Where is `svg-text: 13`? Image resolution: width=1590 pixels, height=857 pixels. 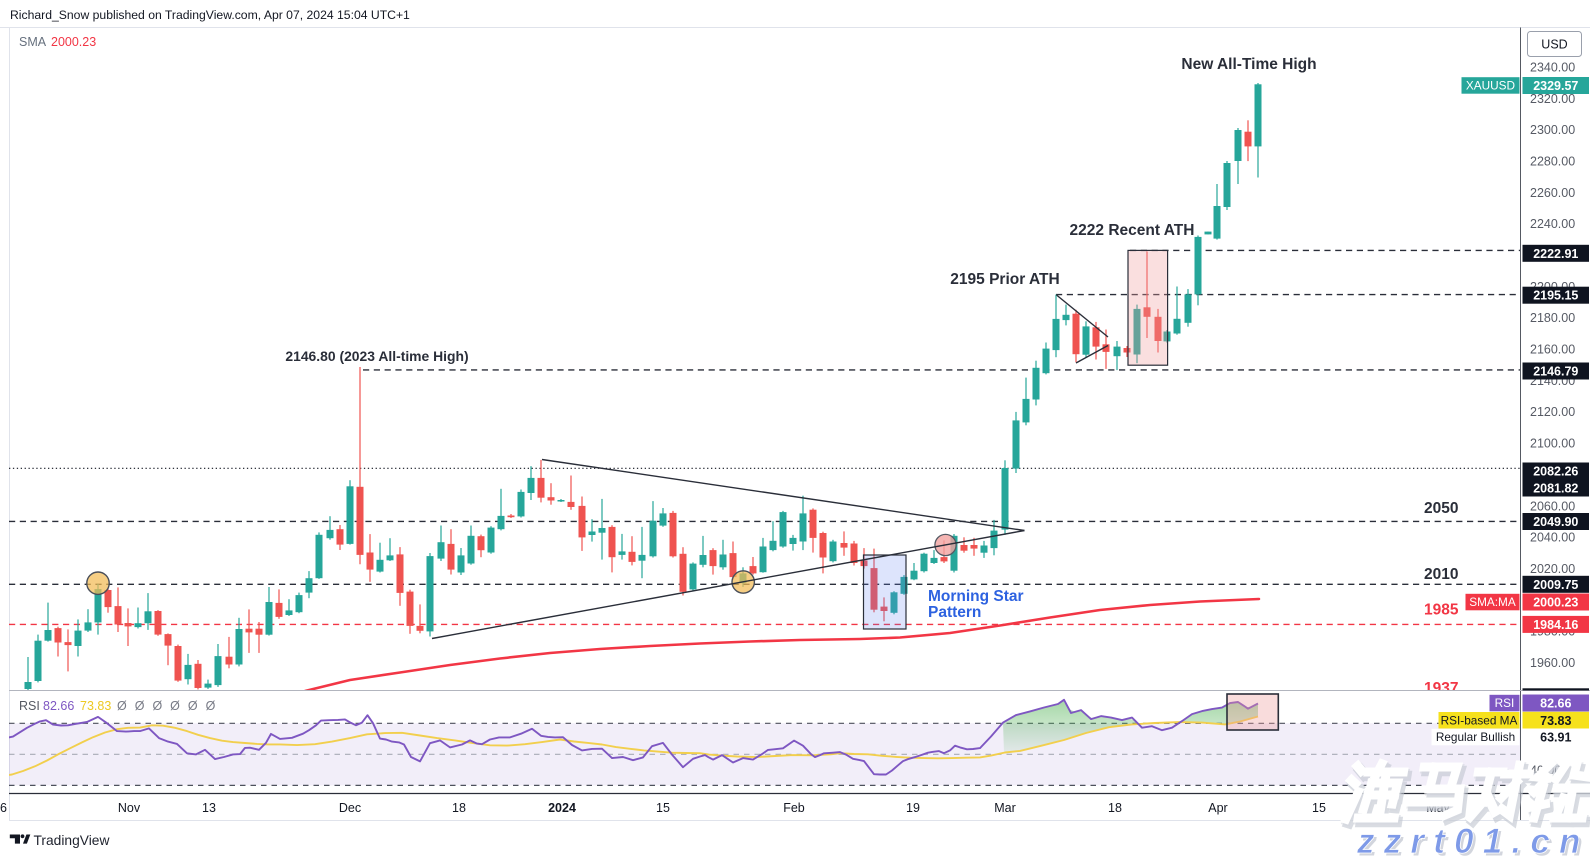 svg-text: 13 is located at coordinates (209, 808).